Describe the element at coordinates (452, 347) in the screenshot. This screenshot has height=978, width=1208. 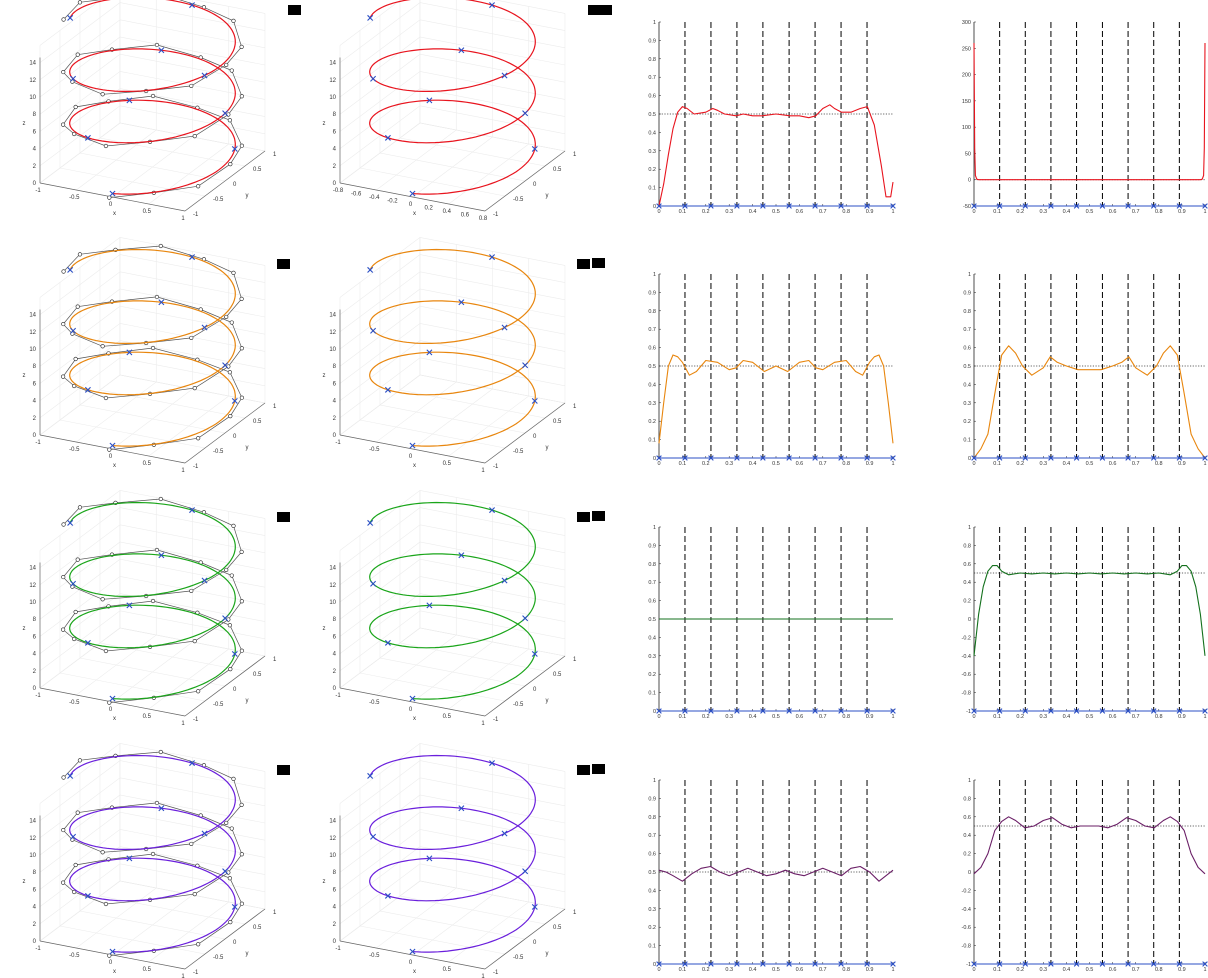
I see `helix-curve` at that location.